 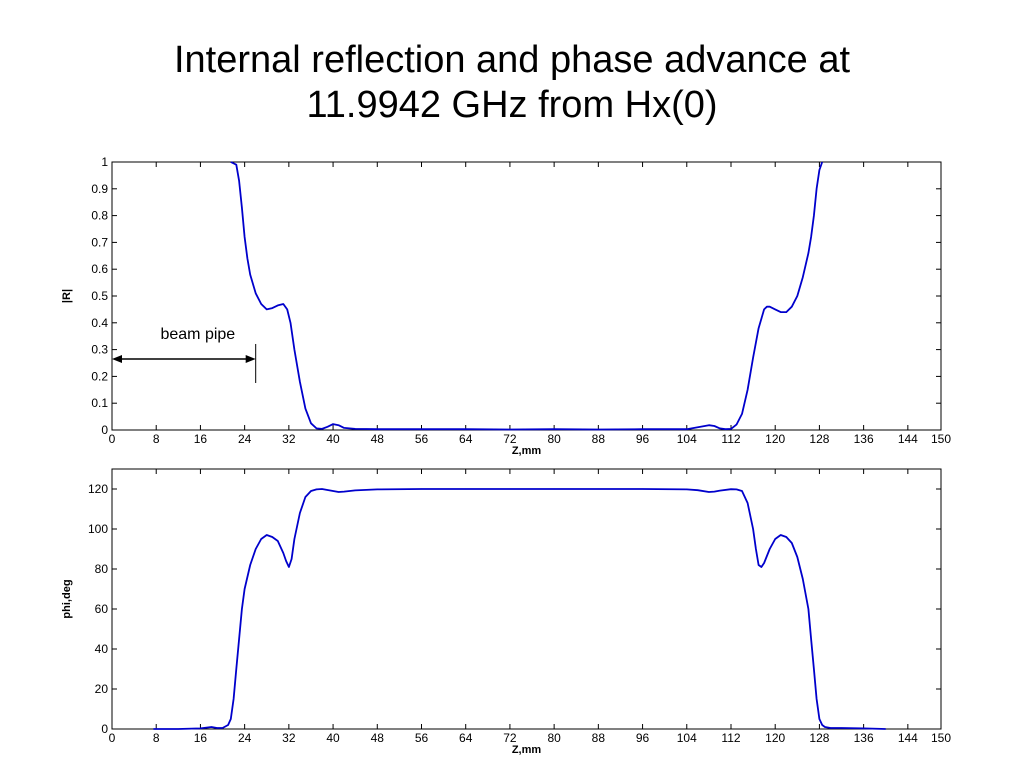 What do you see at coordinates (512, 105) in the screenshot?
I see `chart-title-line2: 11.9942 GHz from Hx(0)` at bounding box center [512, 105].